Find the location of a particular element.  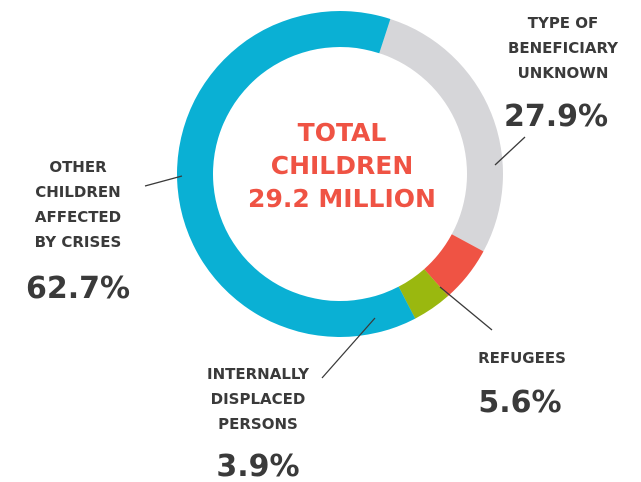

label-line: BENEFICIARY is located at coordinates (563, 48).